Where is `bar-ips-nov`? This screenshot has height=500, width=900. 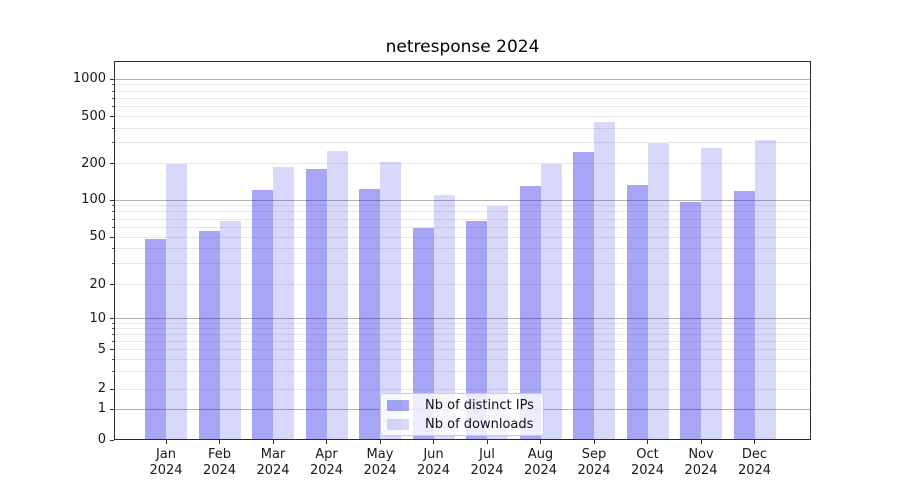
bar-ips-nov is located at coordinates (690, 320).